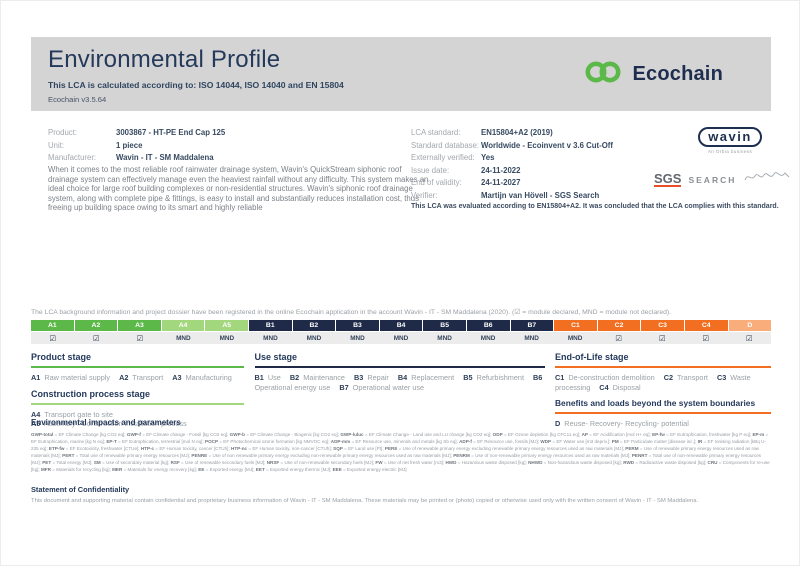 The width and height of the screenshot is (800, 566). I want to click on confidentiality-title: Statement of Confidentiality, so click(80, 489).